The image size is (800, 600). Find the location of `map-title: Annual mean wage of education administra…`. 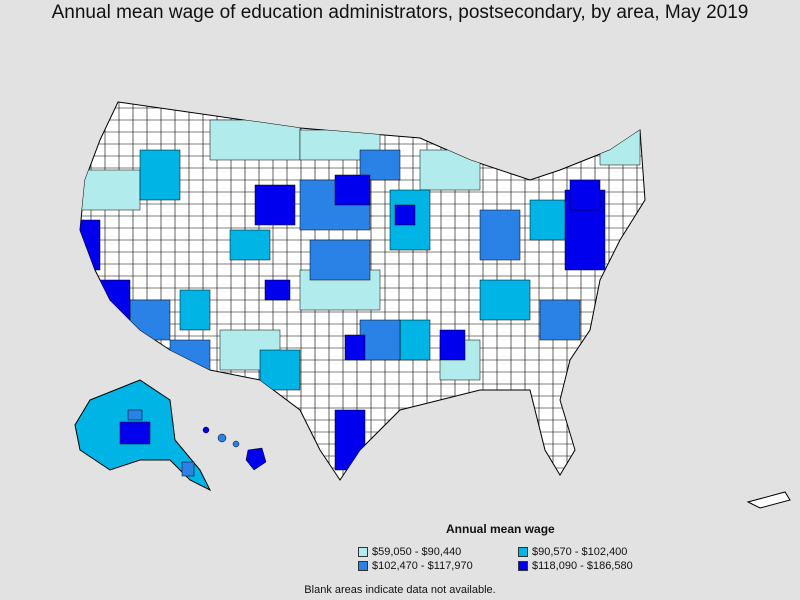

map-title: Annual mean wage of education administra… is located at coordinates (400, 12).